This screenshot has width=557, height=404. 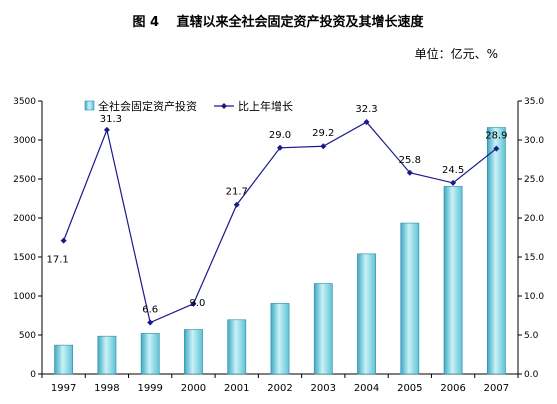 What do you see at coordinates (452, 388) in the screenshot?
I see `x-tick-label: 2006` at bounding box center [452, 388].